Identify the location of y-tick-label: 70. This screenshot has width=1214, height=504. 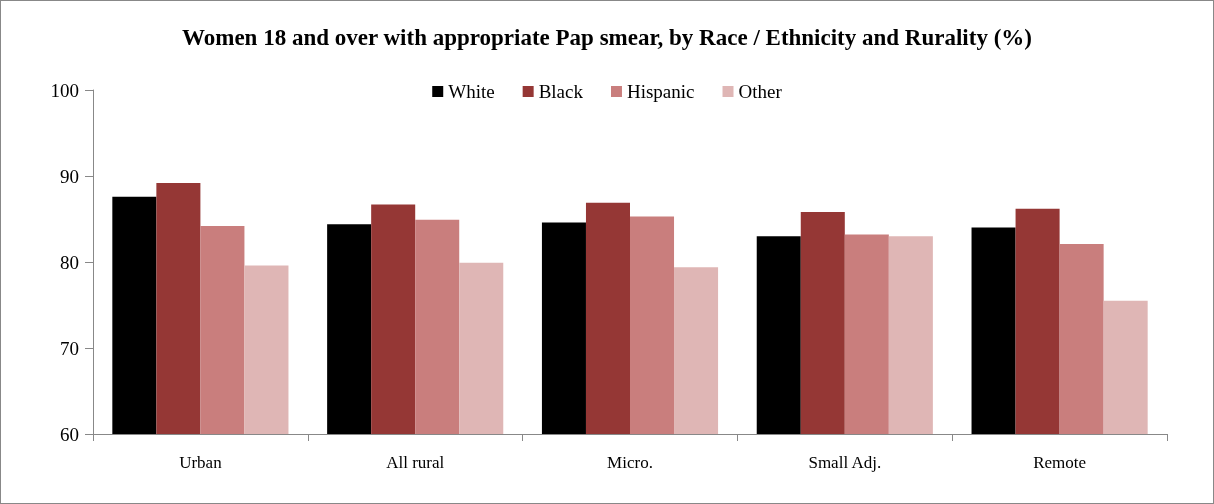
(69, 348).